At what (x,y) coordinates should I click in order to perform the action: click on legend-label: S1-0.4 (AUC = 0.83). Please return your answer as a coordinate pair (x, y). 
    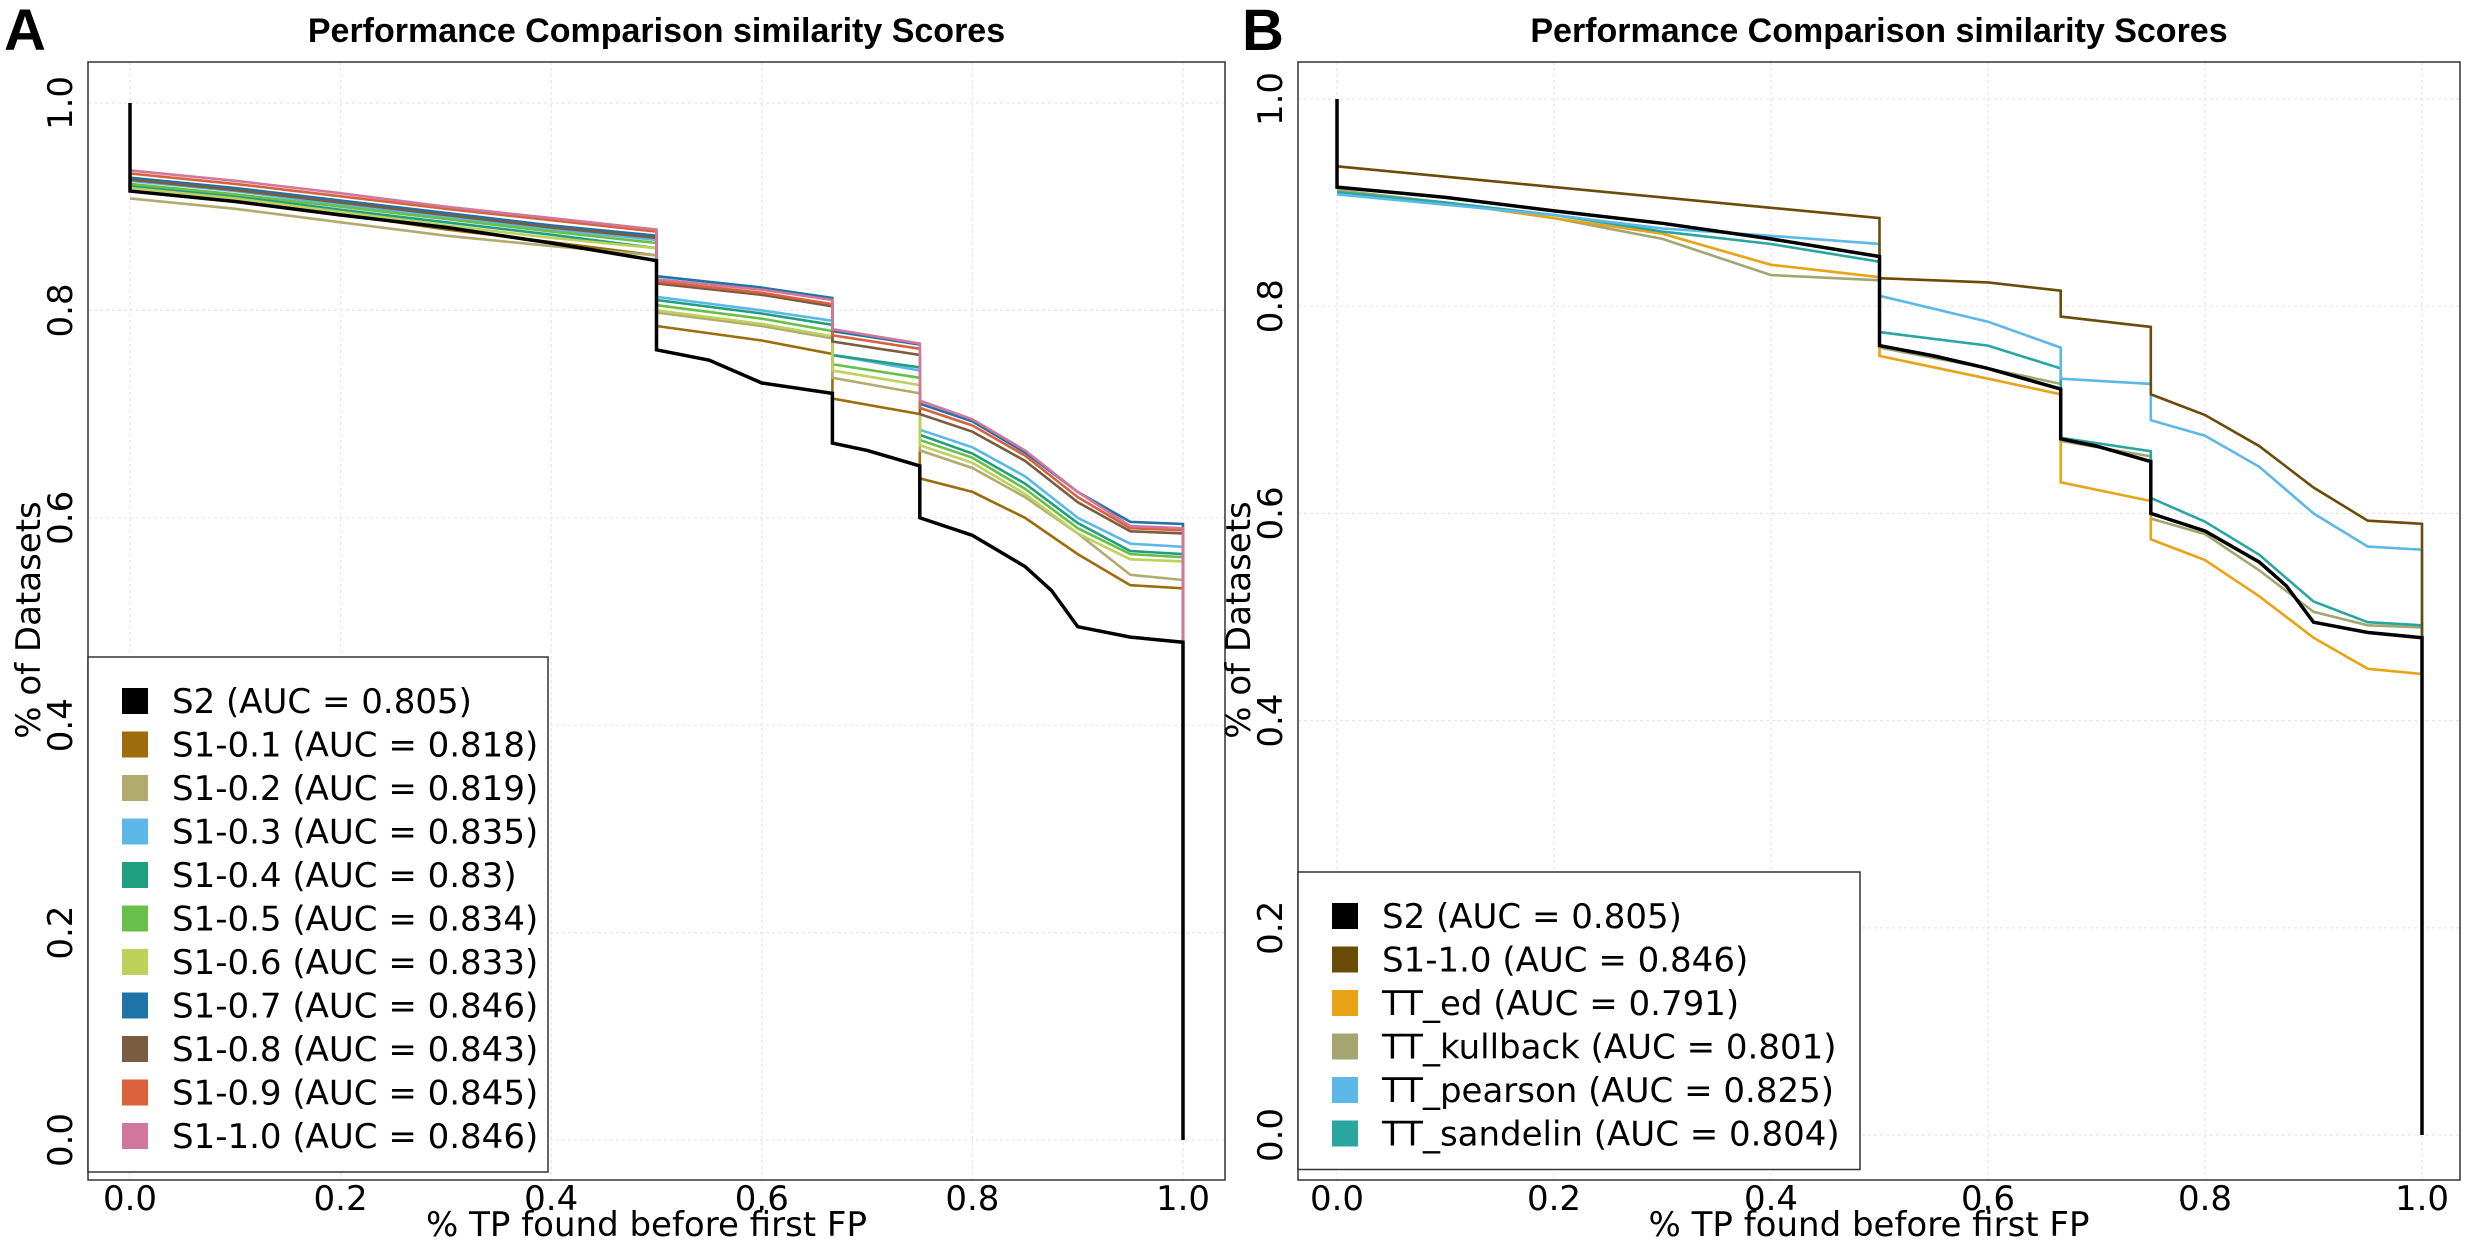
    Looking at the image, I should click on (344, 876).